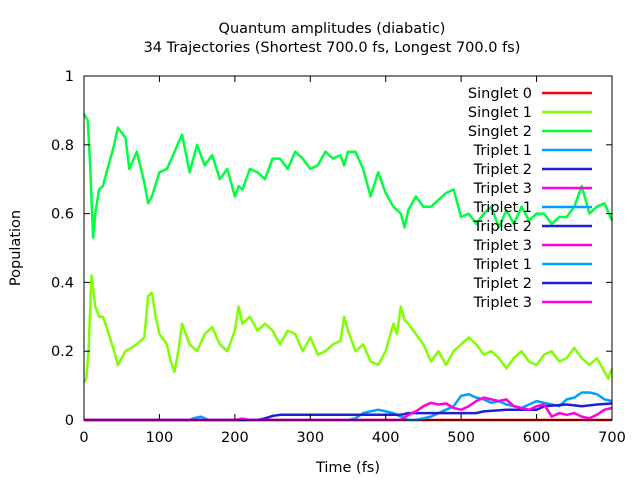 The image size is (640, 480). Describe the element at coordinates (537, 438) in the screenshot. I see `x-tick-label: 600` at that location.